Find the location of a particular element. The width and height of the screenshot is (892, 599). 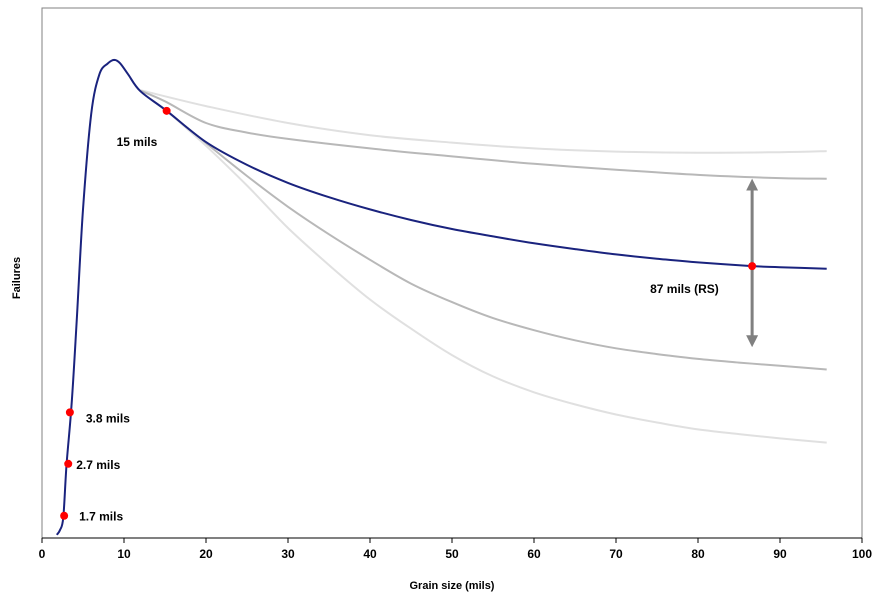

point-label: 87 mils (RS) is located at coordinates (684, 289).